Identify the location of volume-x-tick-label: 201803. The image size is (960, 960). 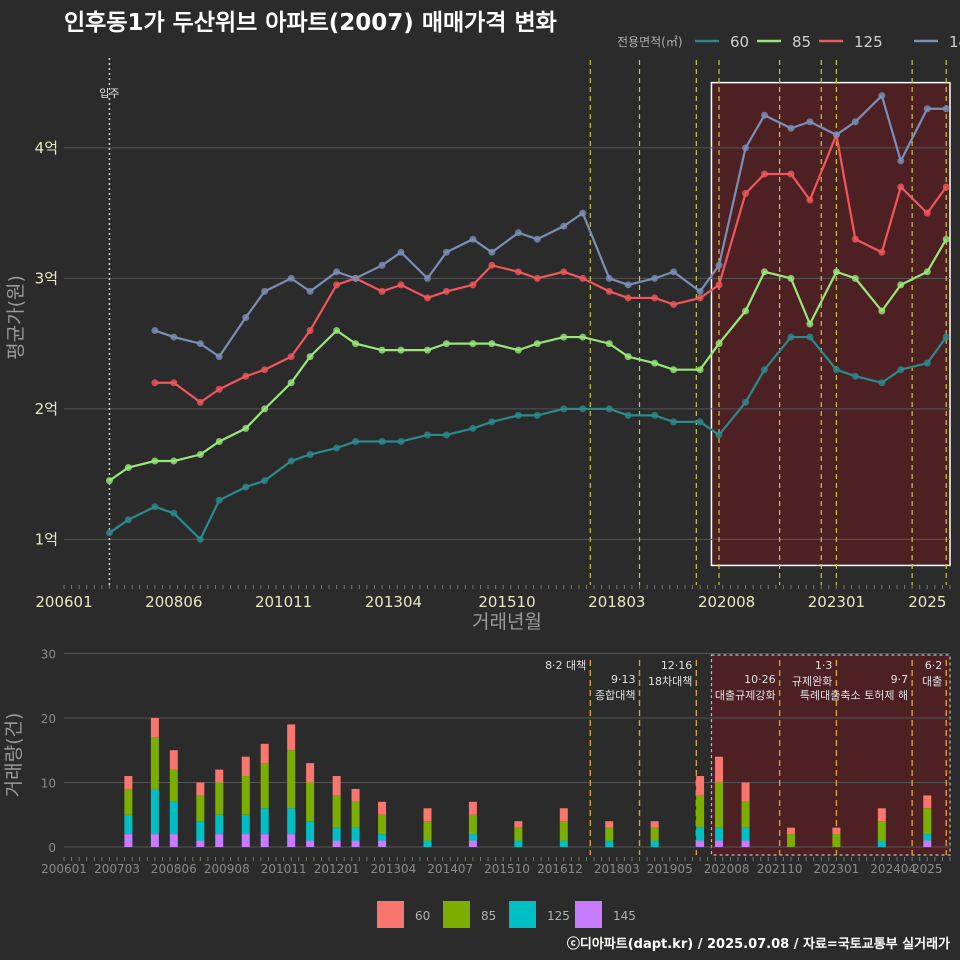
(617, 869).